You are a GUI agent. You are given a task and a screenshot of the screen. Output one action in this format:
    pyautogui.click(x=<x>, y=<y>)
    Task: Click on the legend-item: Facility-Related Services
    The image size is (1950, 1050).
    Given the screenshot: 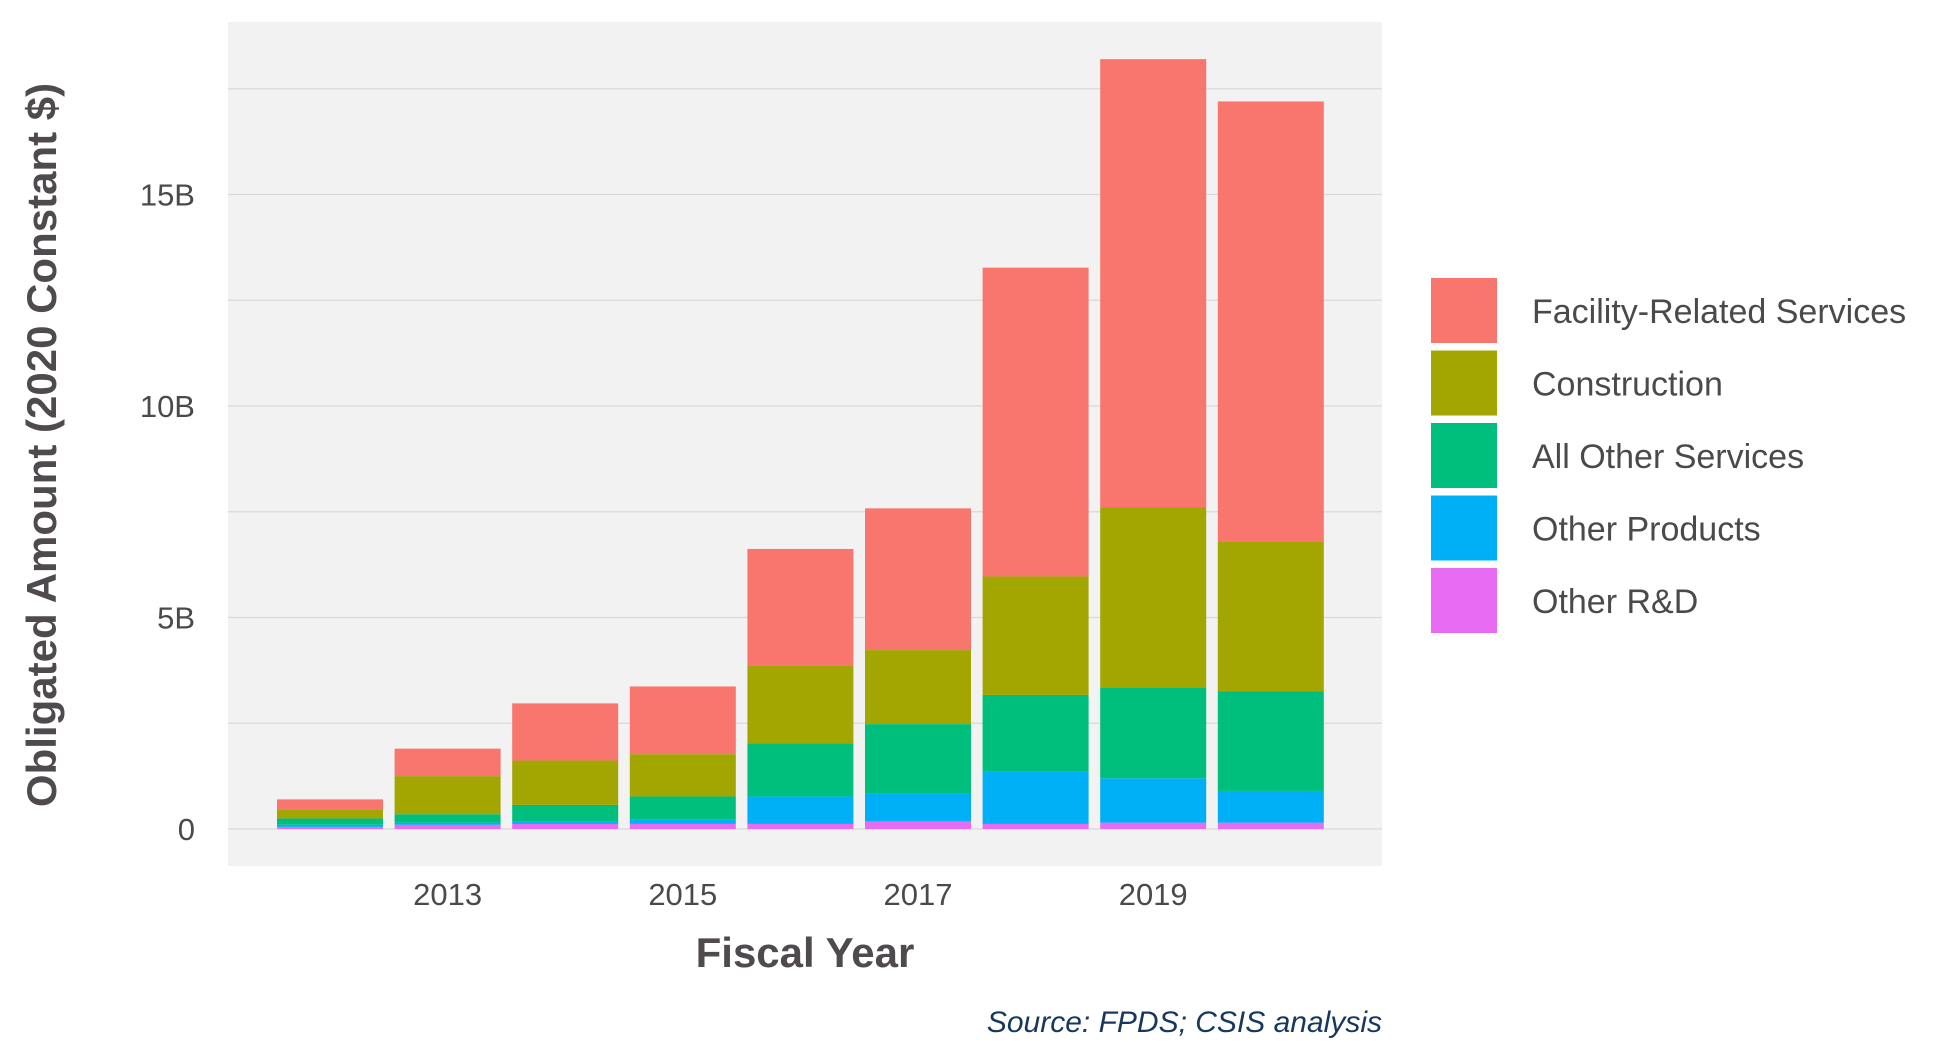 What is the action you would take?
    pyautogui.click(x=1667, y=310)
    